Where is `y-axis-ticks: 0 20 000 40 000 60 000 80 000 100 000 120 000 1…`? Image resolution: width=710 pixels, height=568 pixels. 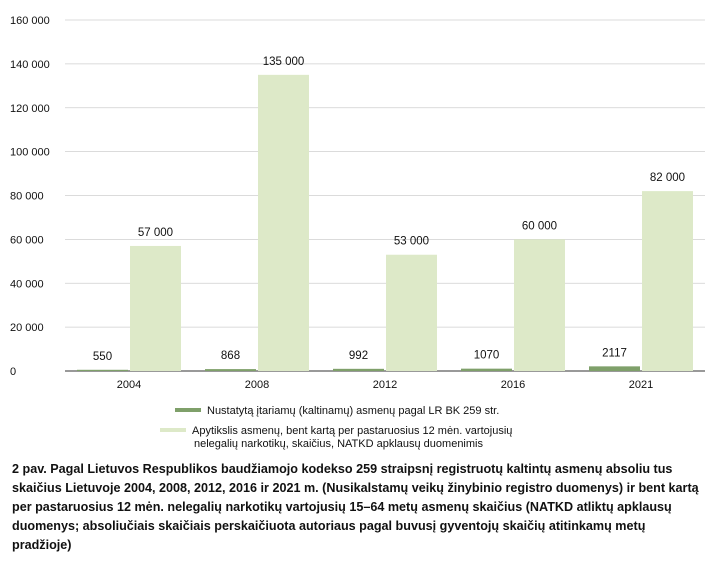 y-axis-ticks: 0 20 000 40 000 60 000 80 000 100 000 120 000 1… is located at coordinates (30, 196).